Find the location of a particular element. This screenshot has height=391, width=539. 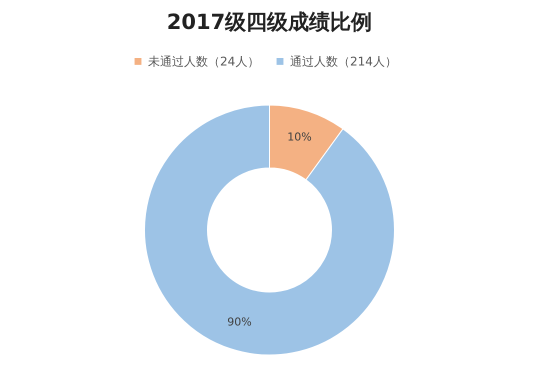

chart-title: 2017级四级成绩比例 is located at coordinates (269, 22).